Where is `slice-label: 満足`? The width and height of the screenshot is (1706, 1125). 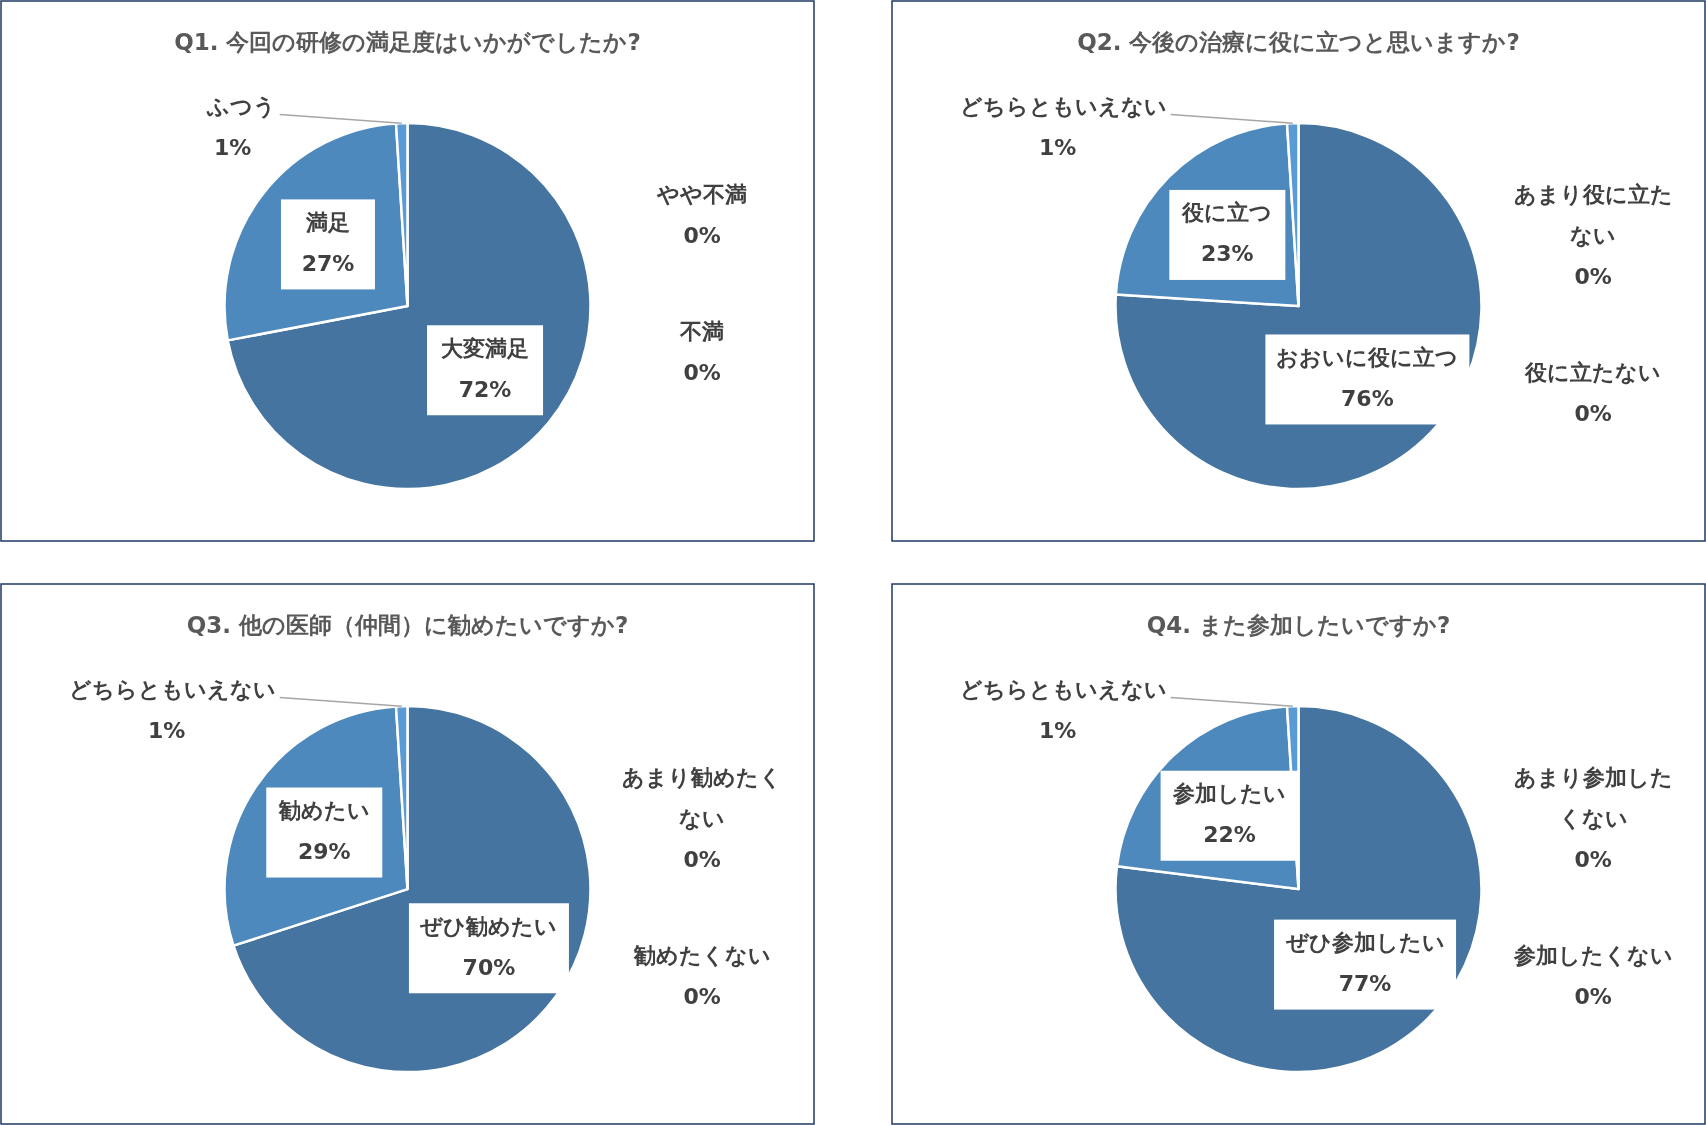
slice-label: 満足 is located at coordinates (327, 222).